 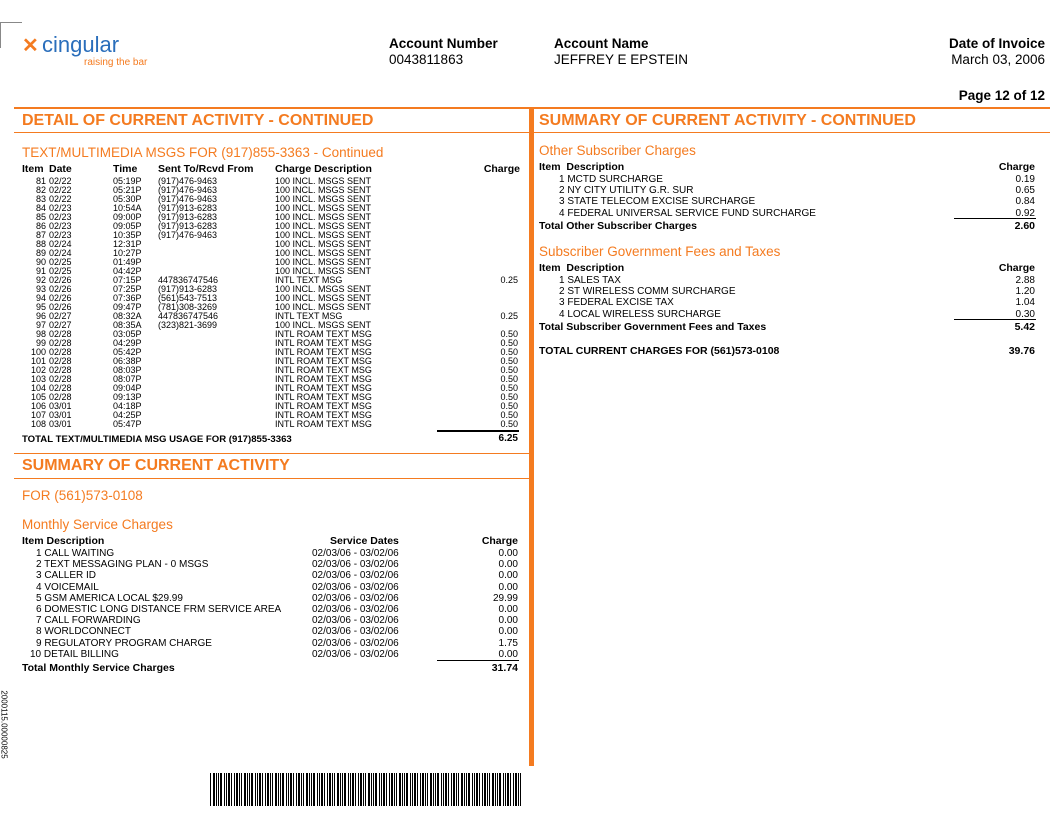 I want to click on table-row: 101 02/28 06:38P INTL ROAM TEXT MSG 0.50, so click(x=270, y=361).